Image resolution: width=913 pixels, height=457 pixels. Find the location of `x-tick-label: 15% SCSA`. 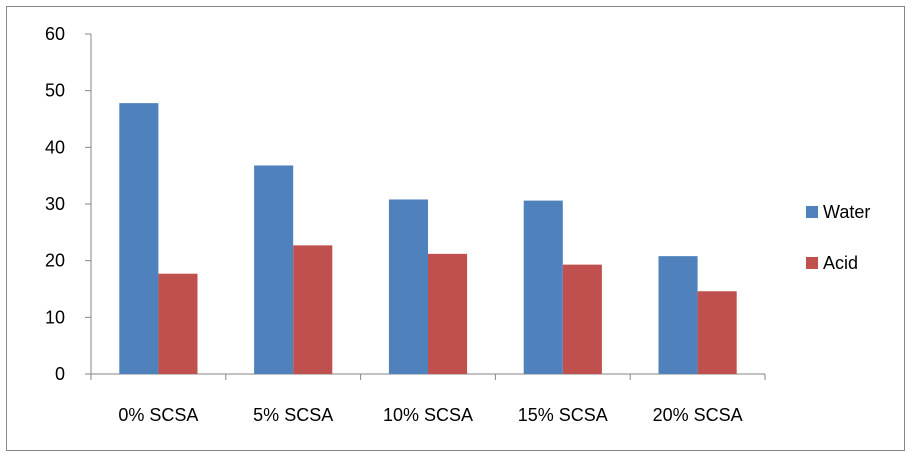

x-tick-label: 15% SCSA is located at coordinates (563, 415).